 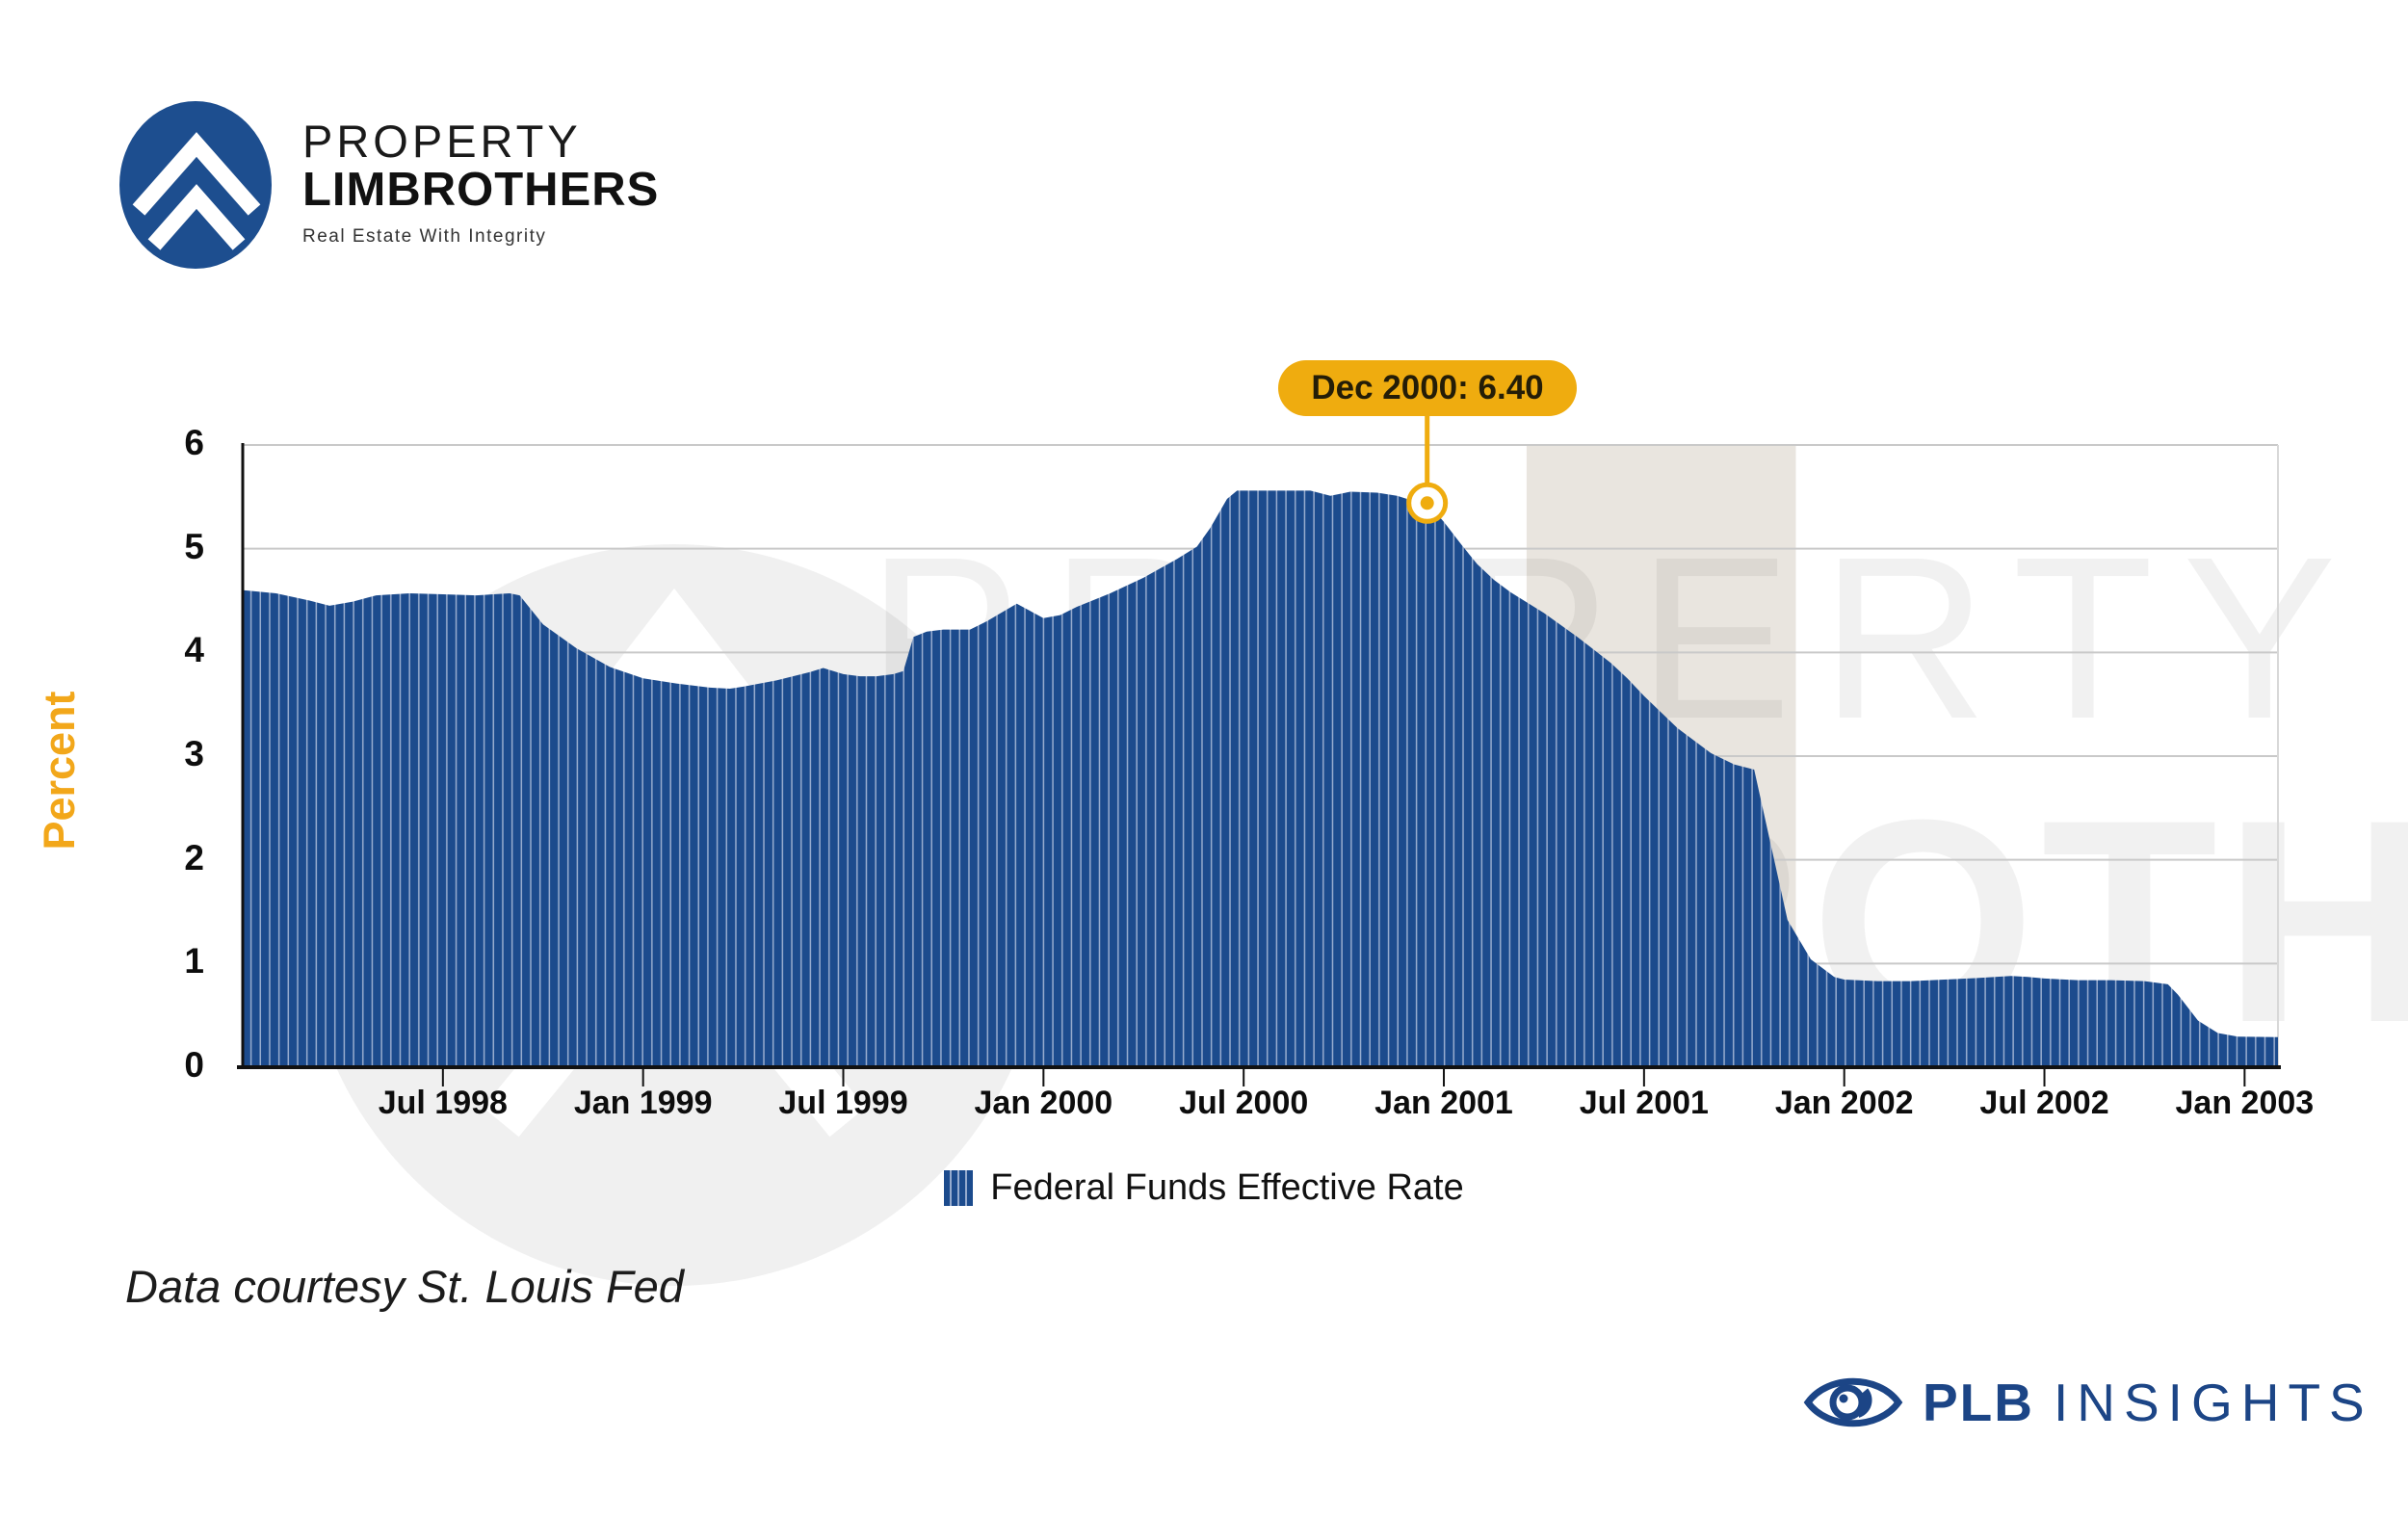 I want to click on brand-logo-icon, so click(x=195, y=185).